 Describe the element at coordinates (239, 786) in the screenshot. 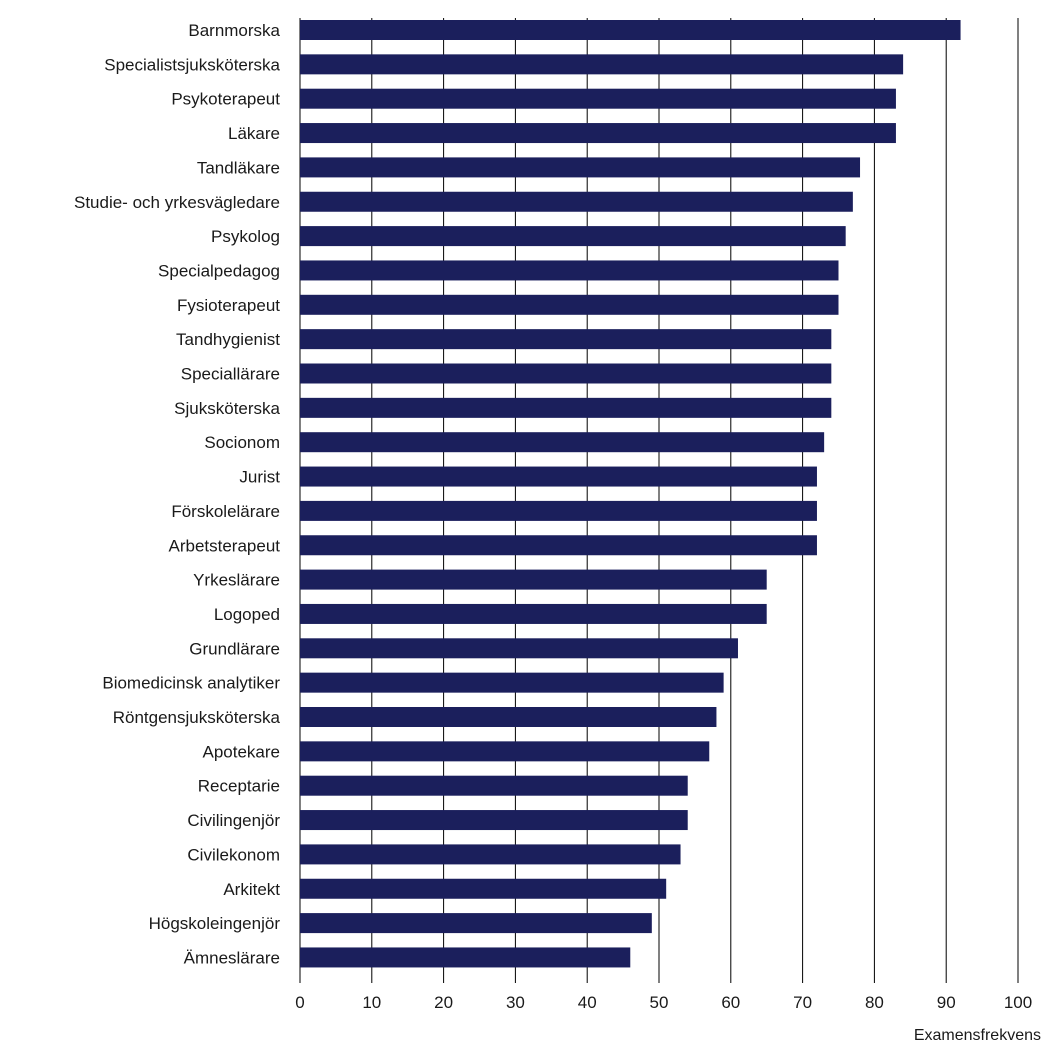

I see `category-label: Receptarie` at that location.